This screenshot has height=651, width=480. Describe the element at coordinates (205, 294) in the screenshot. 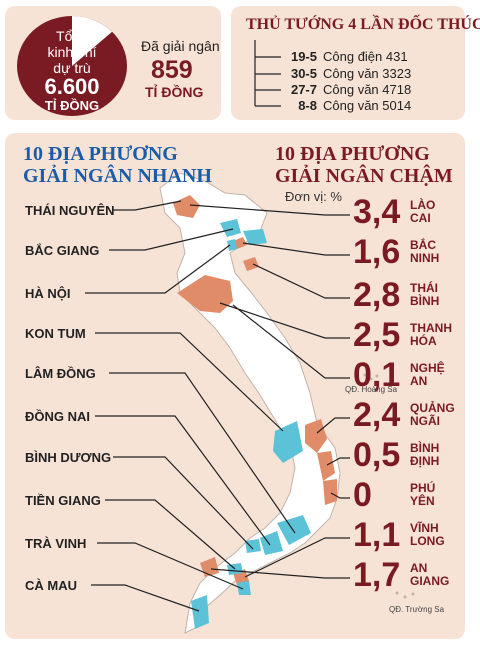

I see `province-thanh-hoa` at that location.